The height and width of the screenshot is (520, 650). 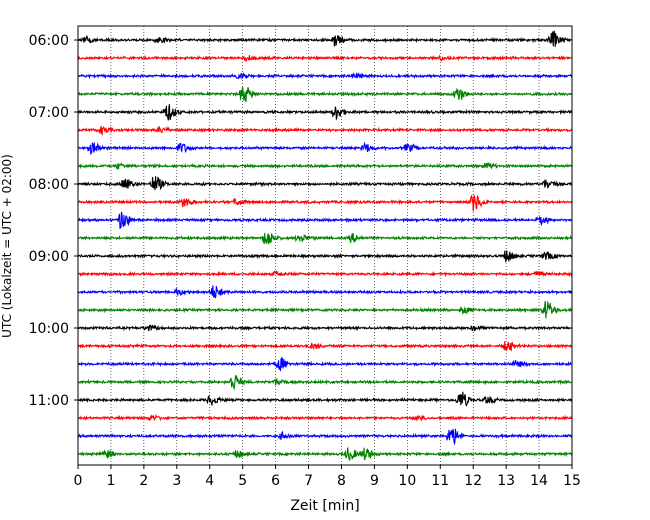 What do you see at coordinates (539, 481) in the screenshot?
I see `x-tick-label: 14` at bounding box center [539, 481].